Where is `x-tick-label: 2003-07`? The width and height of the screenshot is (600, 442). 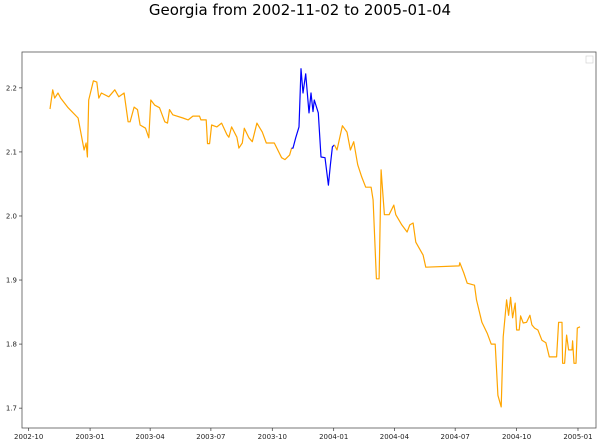 x-tick-label: 2003-07 is located at coordinates (210, 437).